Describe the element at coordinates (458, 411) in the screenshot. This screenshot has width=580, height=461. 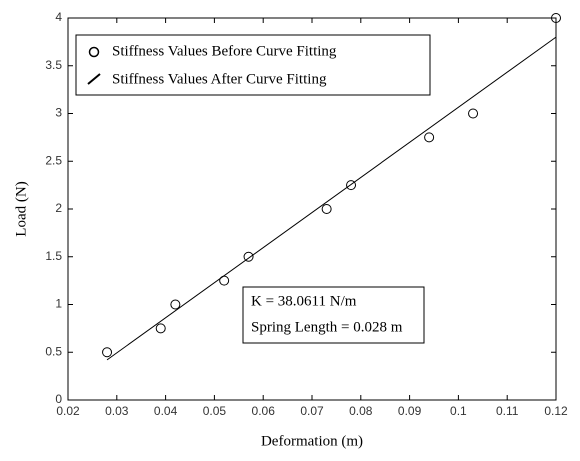
I see `x-tick-label: 0.1` at that location.